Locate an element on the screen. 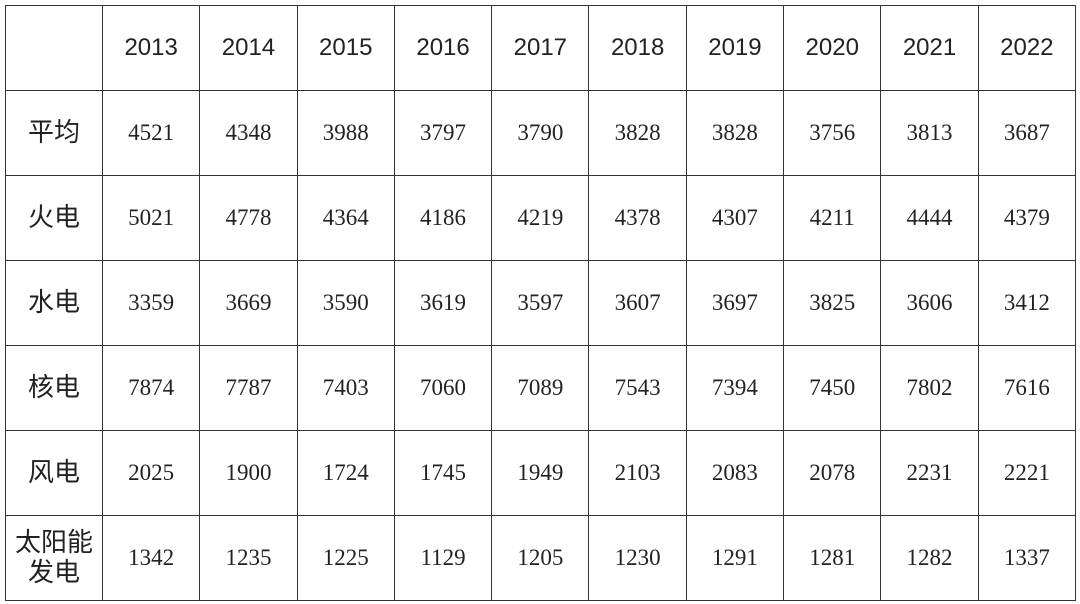 This screenshot has height=604, width=1080. cell: 1282 is located at coordinates (929, 558).